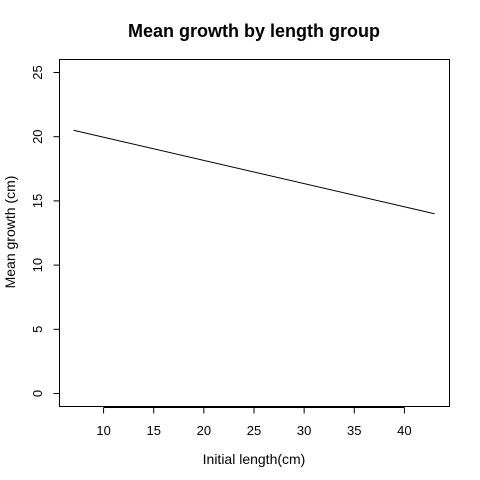 The height and width of the screenshot is (480, 480). Describe the element at coordinates (204, 430) in the screenshot. I see `x-tick-label: 20` at that location.